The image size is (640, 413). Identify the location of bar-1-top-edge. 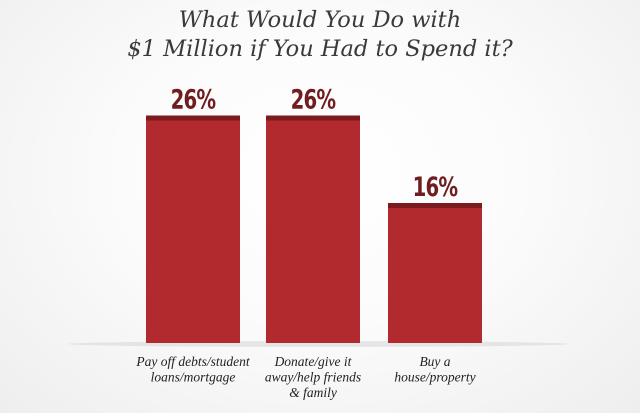
(193, 118).